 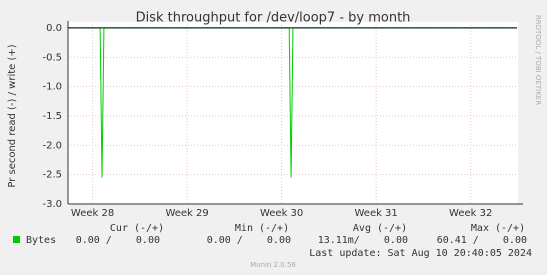 What do you see at coordinates (52, 116) in the screenshot?
I see `y-tick-label: -1.5` at bounding box center [52, 116].